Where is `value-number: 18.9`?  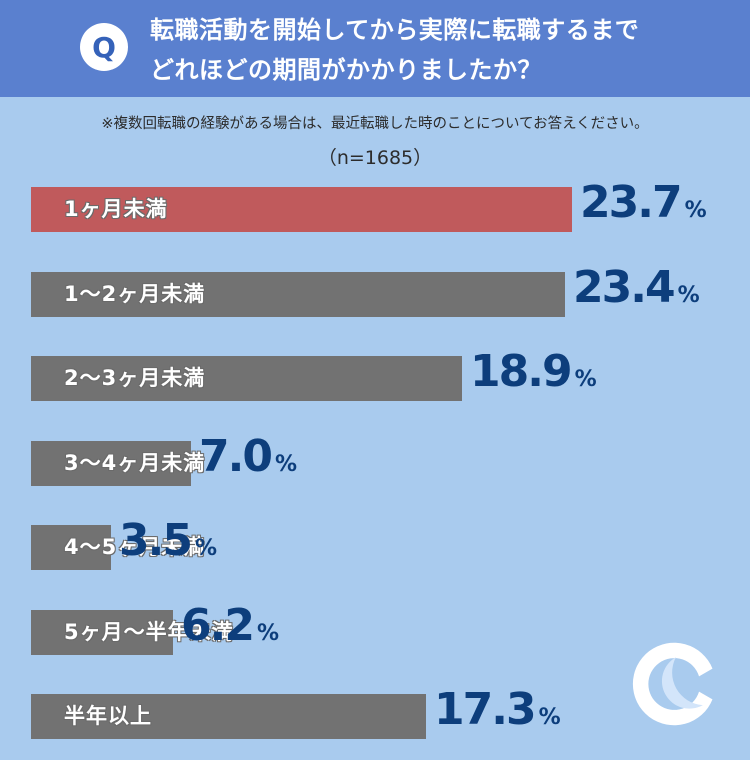 value-number: 18.9 is located at coordinates (521, 371).